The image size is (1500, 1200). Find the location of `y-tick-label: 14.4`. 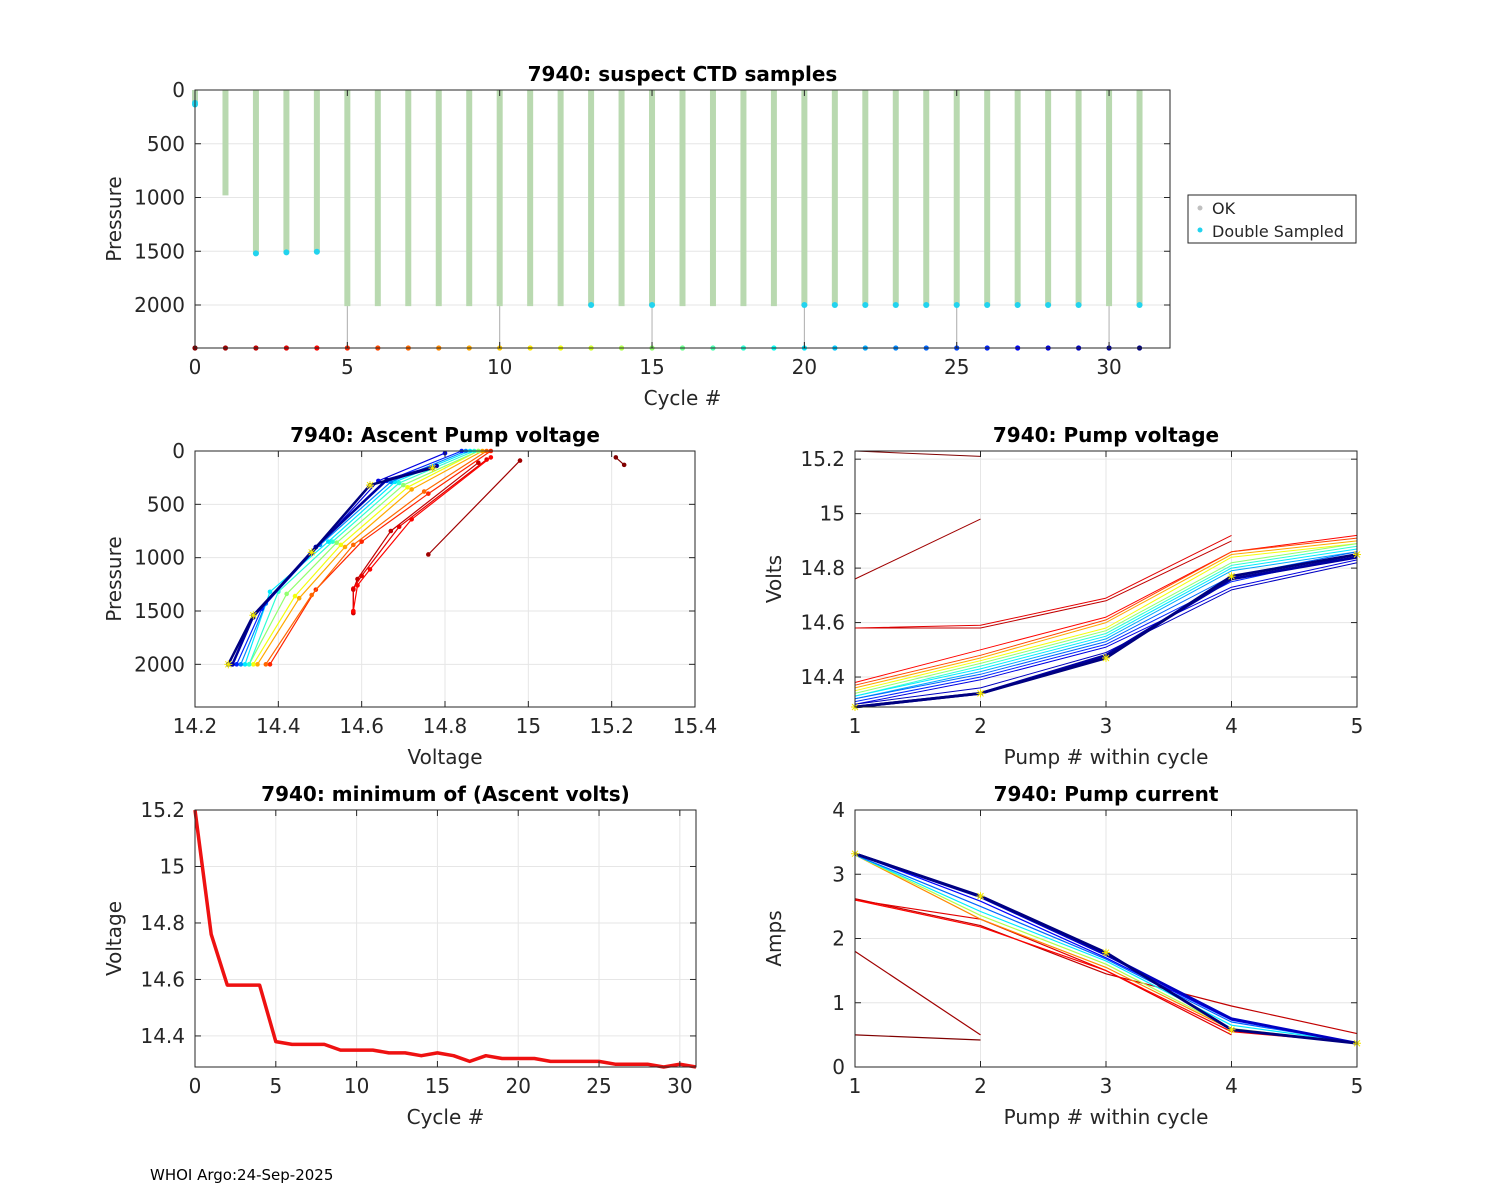

y-tick-label: 14.4 is located at coordinates (162, 1036).